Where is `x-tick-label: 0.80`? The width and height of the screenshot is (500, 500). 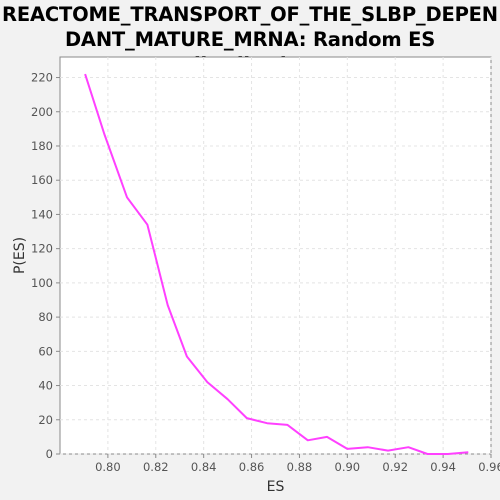
x-tick-label: 0.80 is located at coordinates (108, 467).